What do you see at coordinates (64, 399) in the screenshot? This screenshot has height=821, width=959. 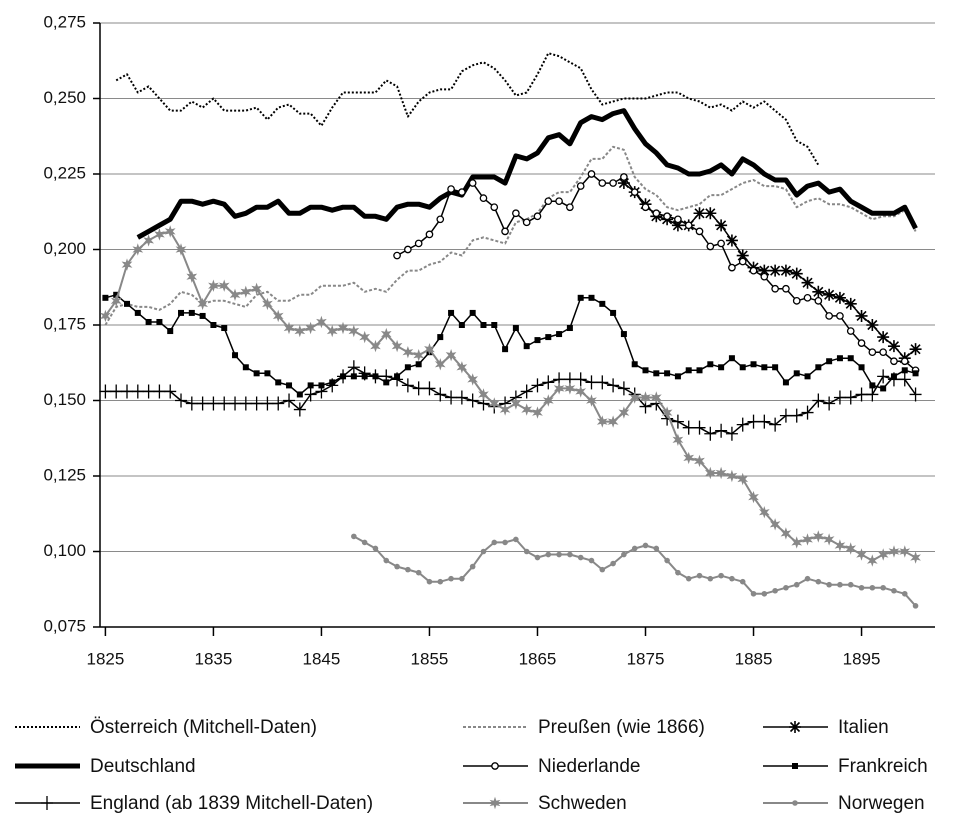 I see `y-tick-label: 0,150` at bounding box center [64, 399].